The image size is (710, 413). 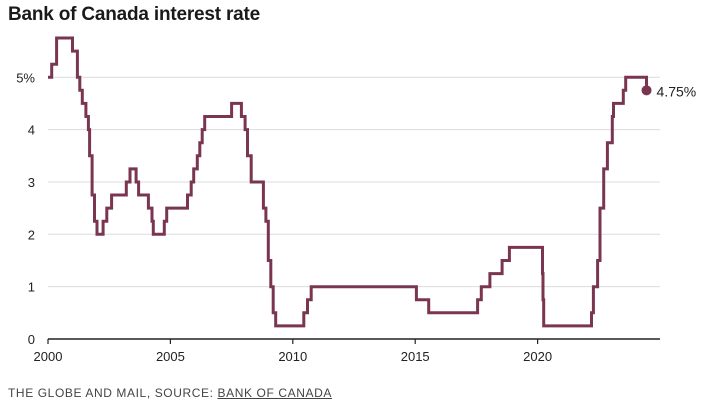 I want to click on y-tick-label: 0, so click(x=31, y=339).